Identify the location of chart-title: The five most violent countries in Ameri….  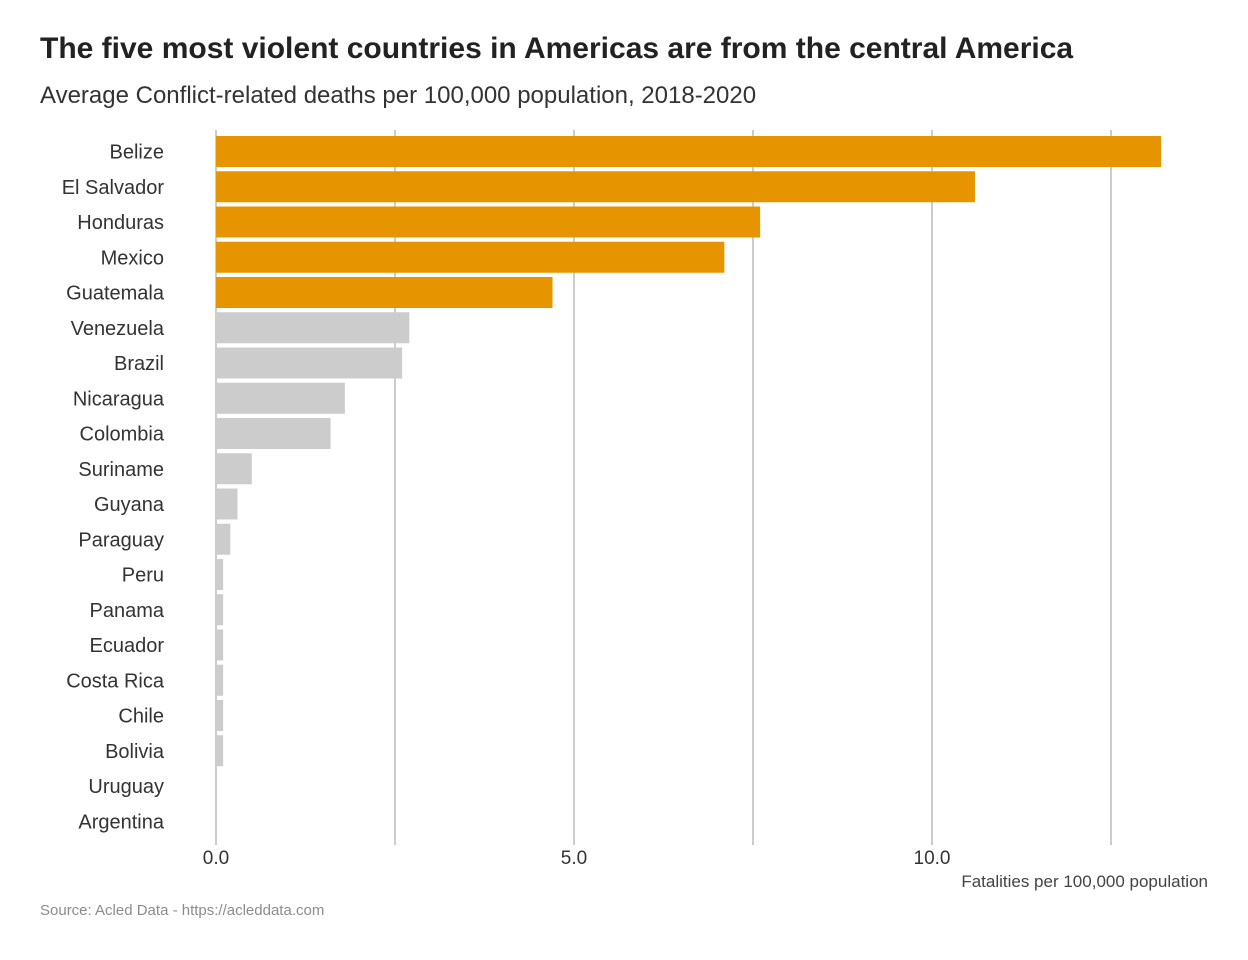
(557, 48).